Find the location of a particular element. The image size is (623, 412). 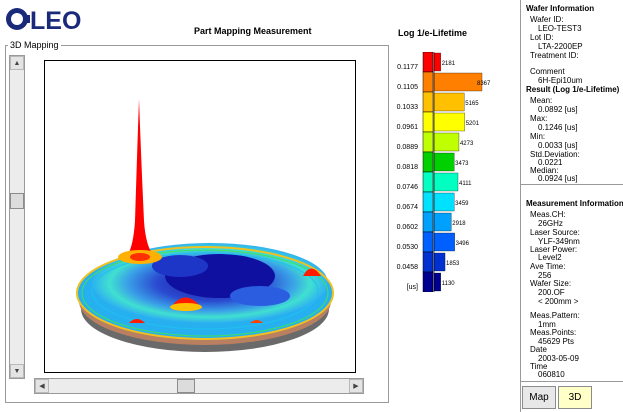

comment-label: Comment is located at coordinates (547, 71).